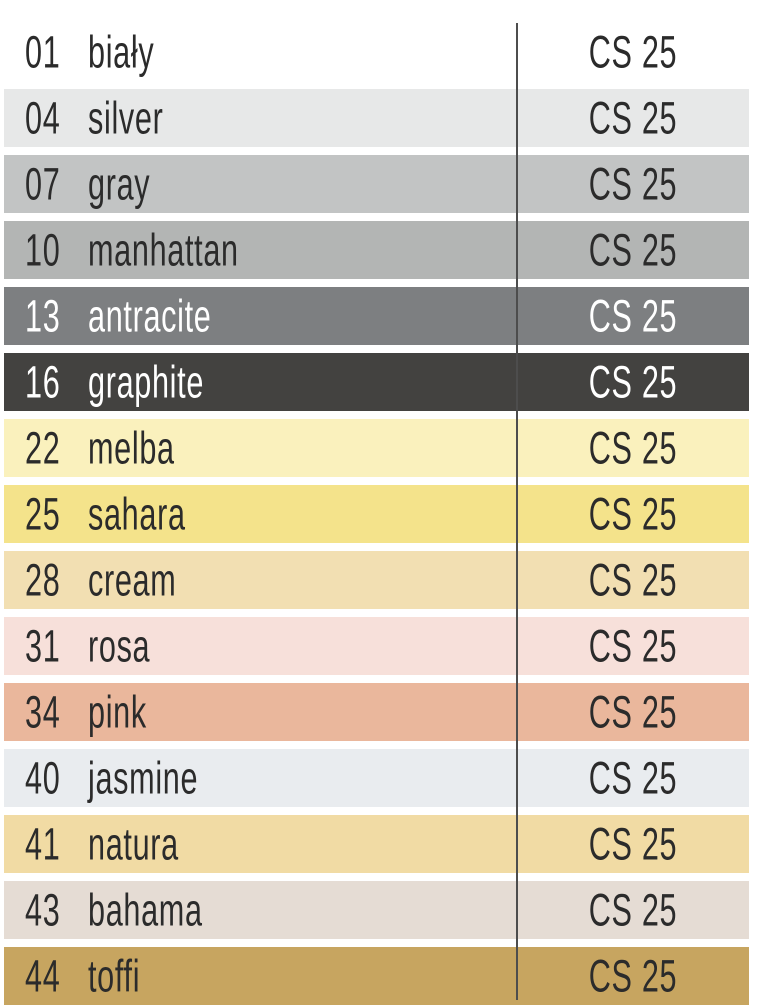 This screenshot has height=1005, width=758. Describe the element at coordinates (376, 52) in the screenshot. I see `color-row: 01 biały CS 25` at that location.